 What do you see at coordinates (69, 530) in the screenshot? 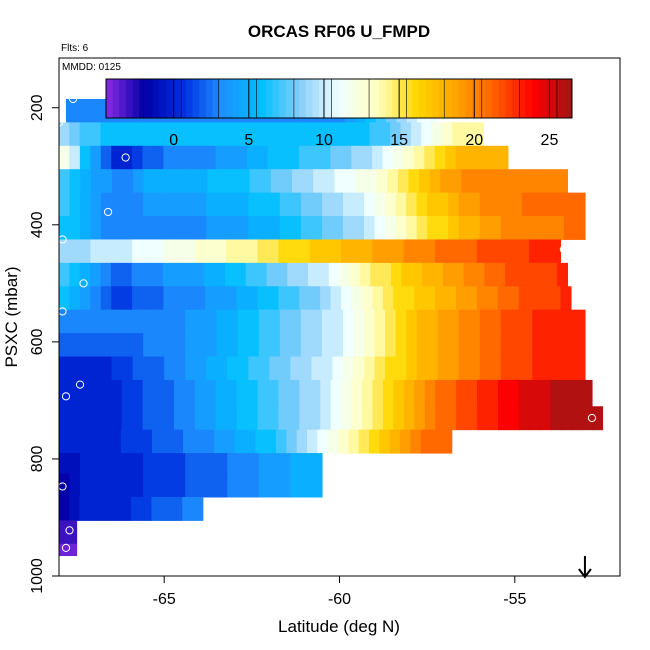
I see `sample-marker` at bounding box center [69, 530].